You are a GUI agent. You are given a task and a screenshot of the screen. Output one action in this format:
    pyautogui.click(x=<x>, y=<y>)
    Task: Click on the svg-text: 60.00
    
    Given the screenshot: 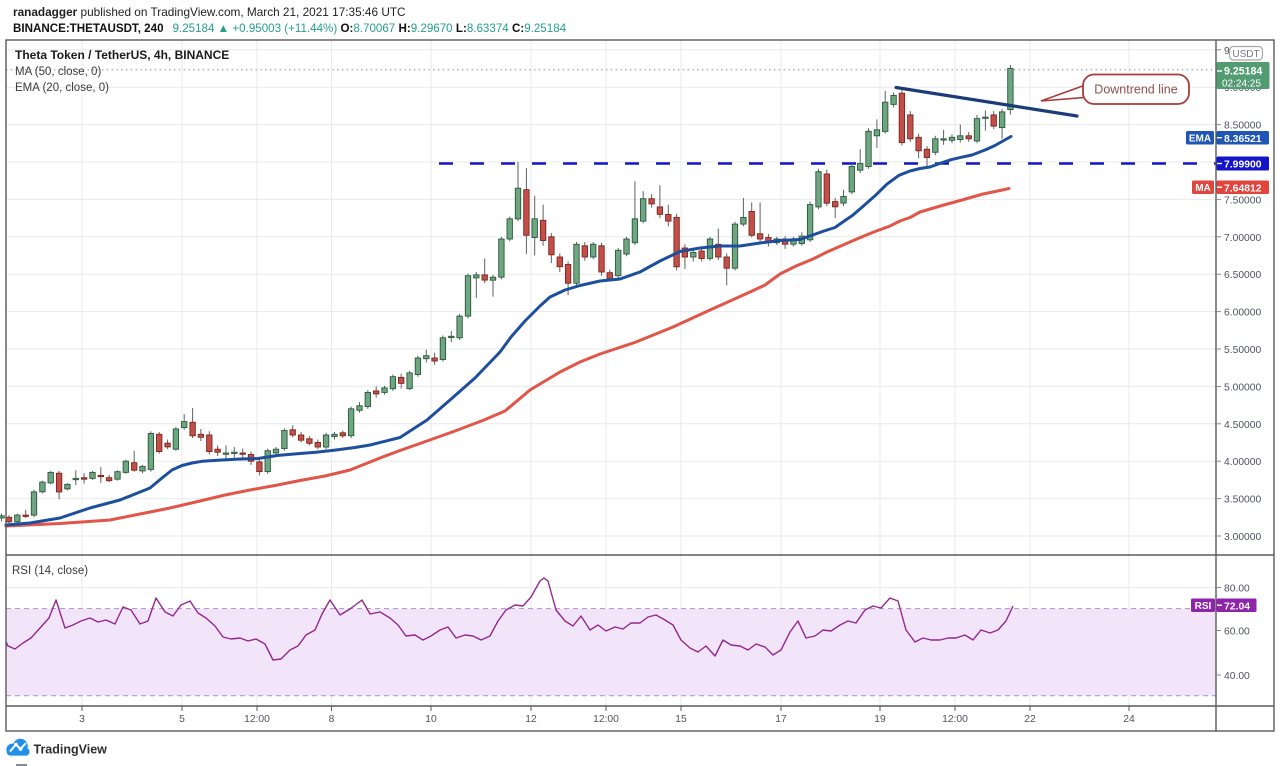 What is the action you would take?
    pyautogui.click(x=1237, y=632)
    